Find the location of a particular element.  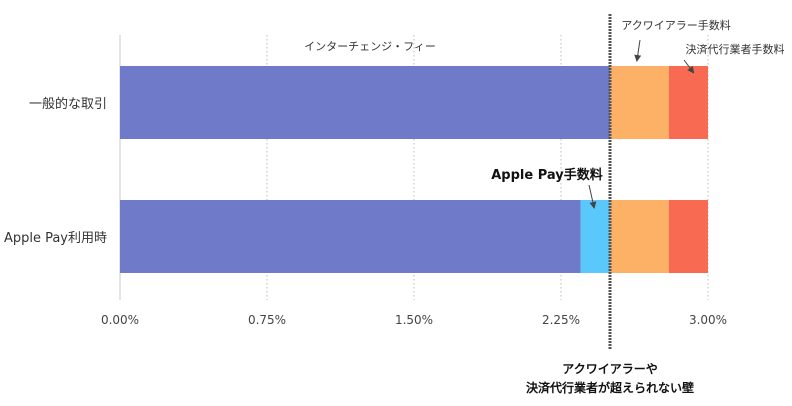

x-tick-label: 2.25% is located at coordinates (561, 320).